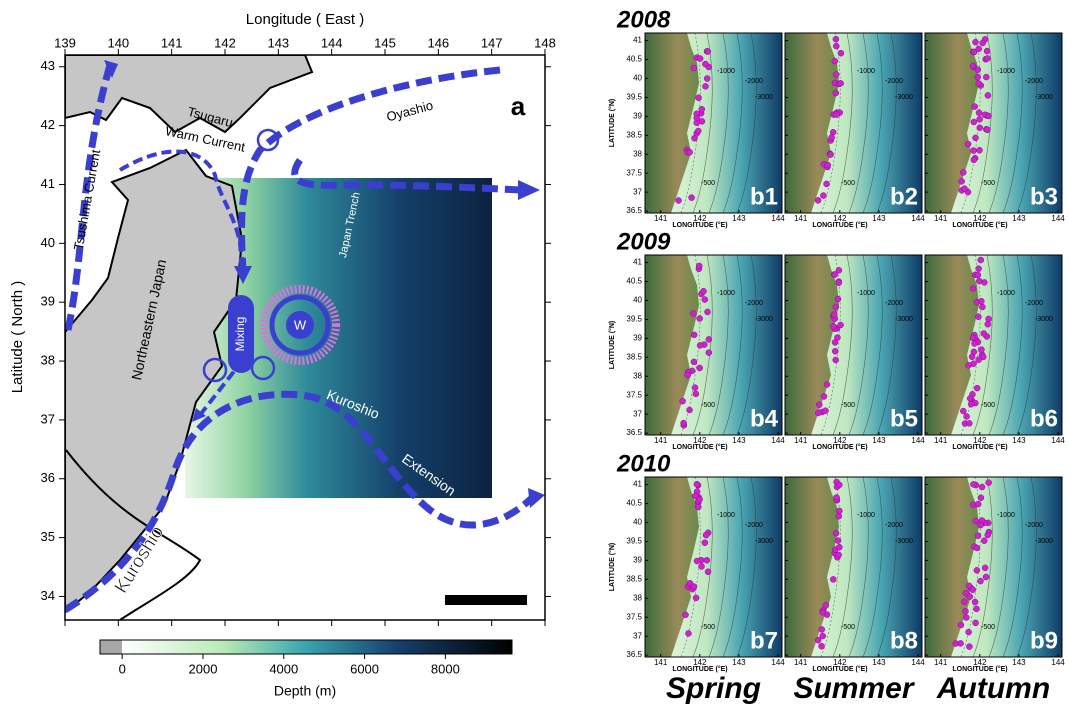 The width and height of the screenshot is (1070, 706). Describe the element at coordinates (634, 654) in the screenshot. I see `y-tick-label: 36.5` at that location.